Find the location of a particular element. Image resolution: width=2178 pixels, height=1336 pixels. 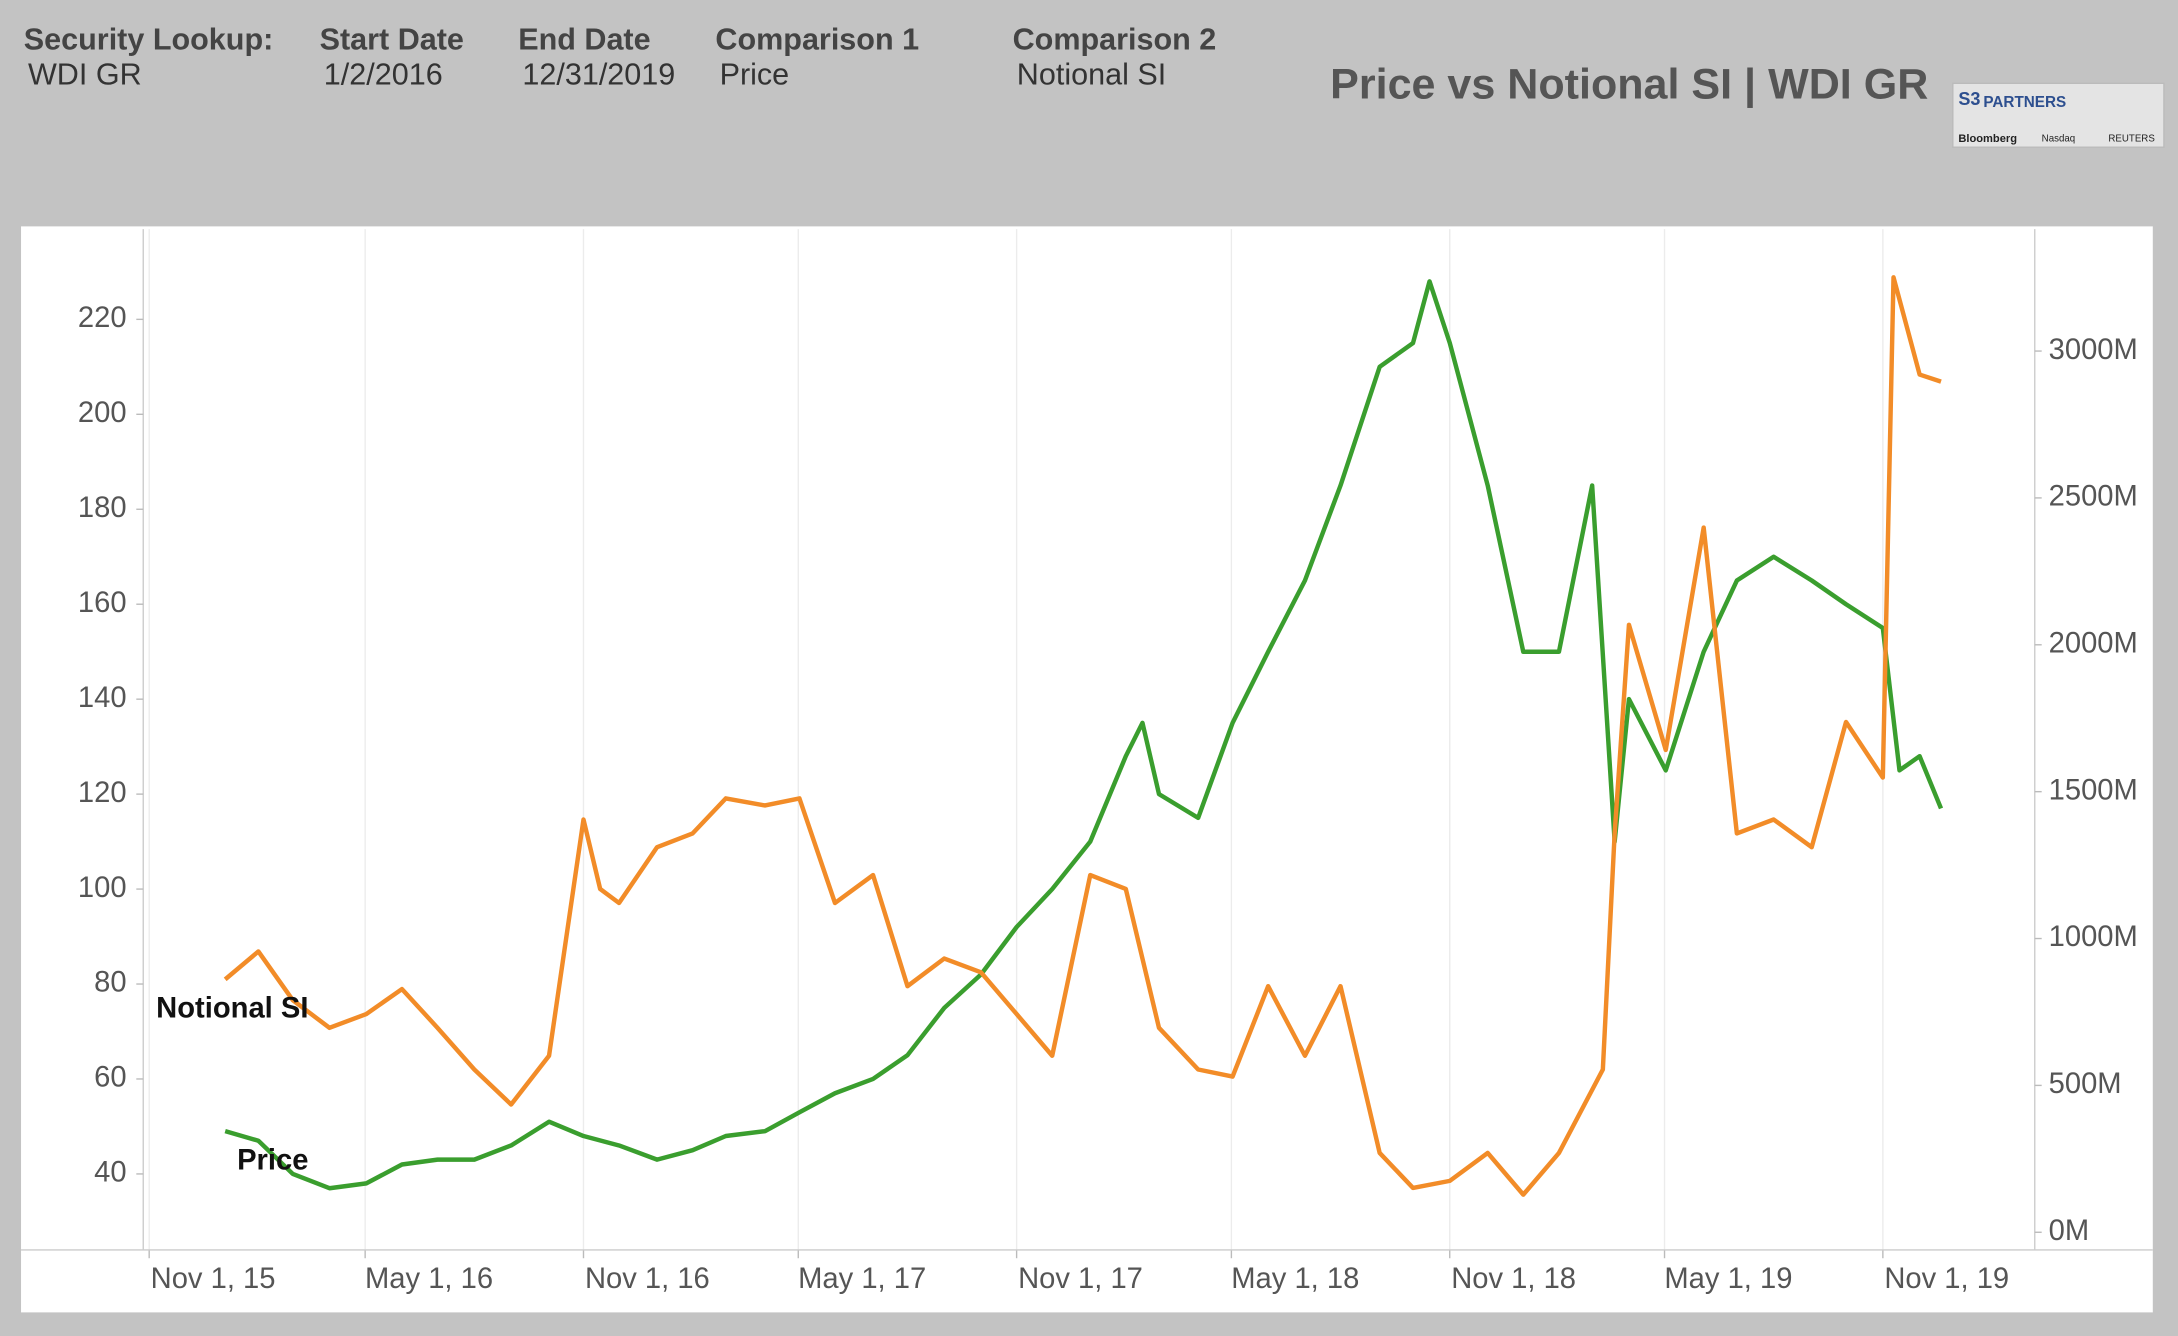

y-tick-label: 180 is located at coordinates (102, 508).